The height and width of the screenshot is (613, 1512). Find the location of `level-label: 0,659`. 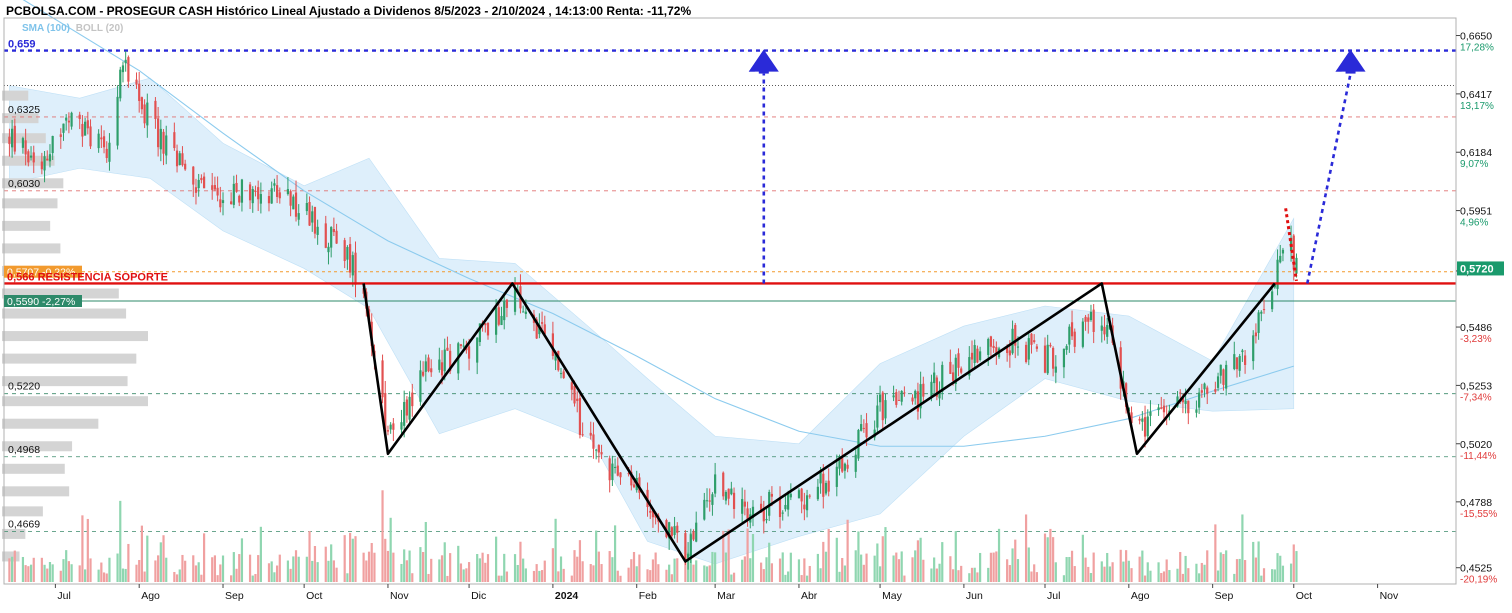

level-label: 0,659 is located at coordinates (22, 45).